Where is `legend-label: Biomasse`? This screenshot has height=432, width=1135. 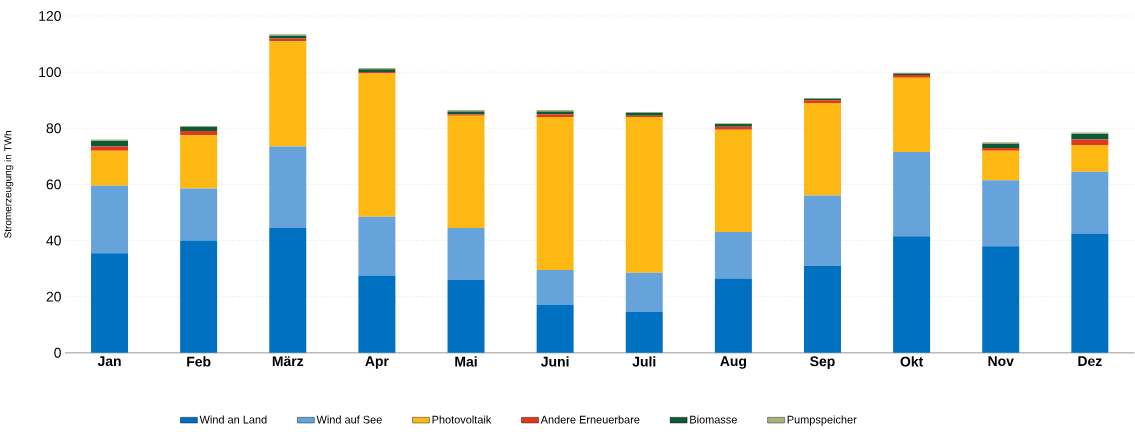 legend-label: Biomasse is located at coordinates (713, 419).